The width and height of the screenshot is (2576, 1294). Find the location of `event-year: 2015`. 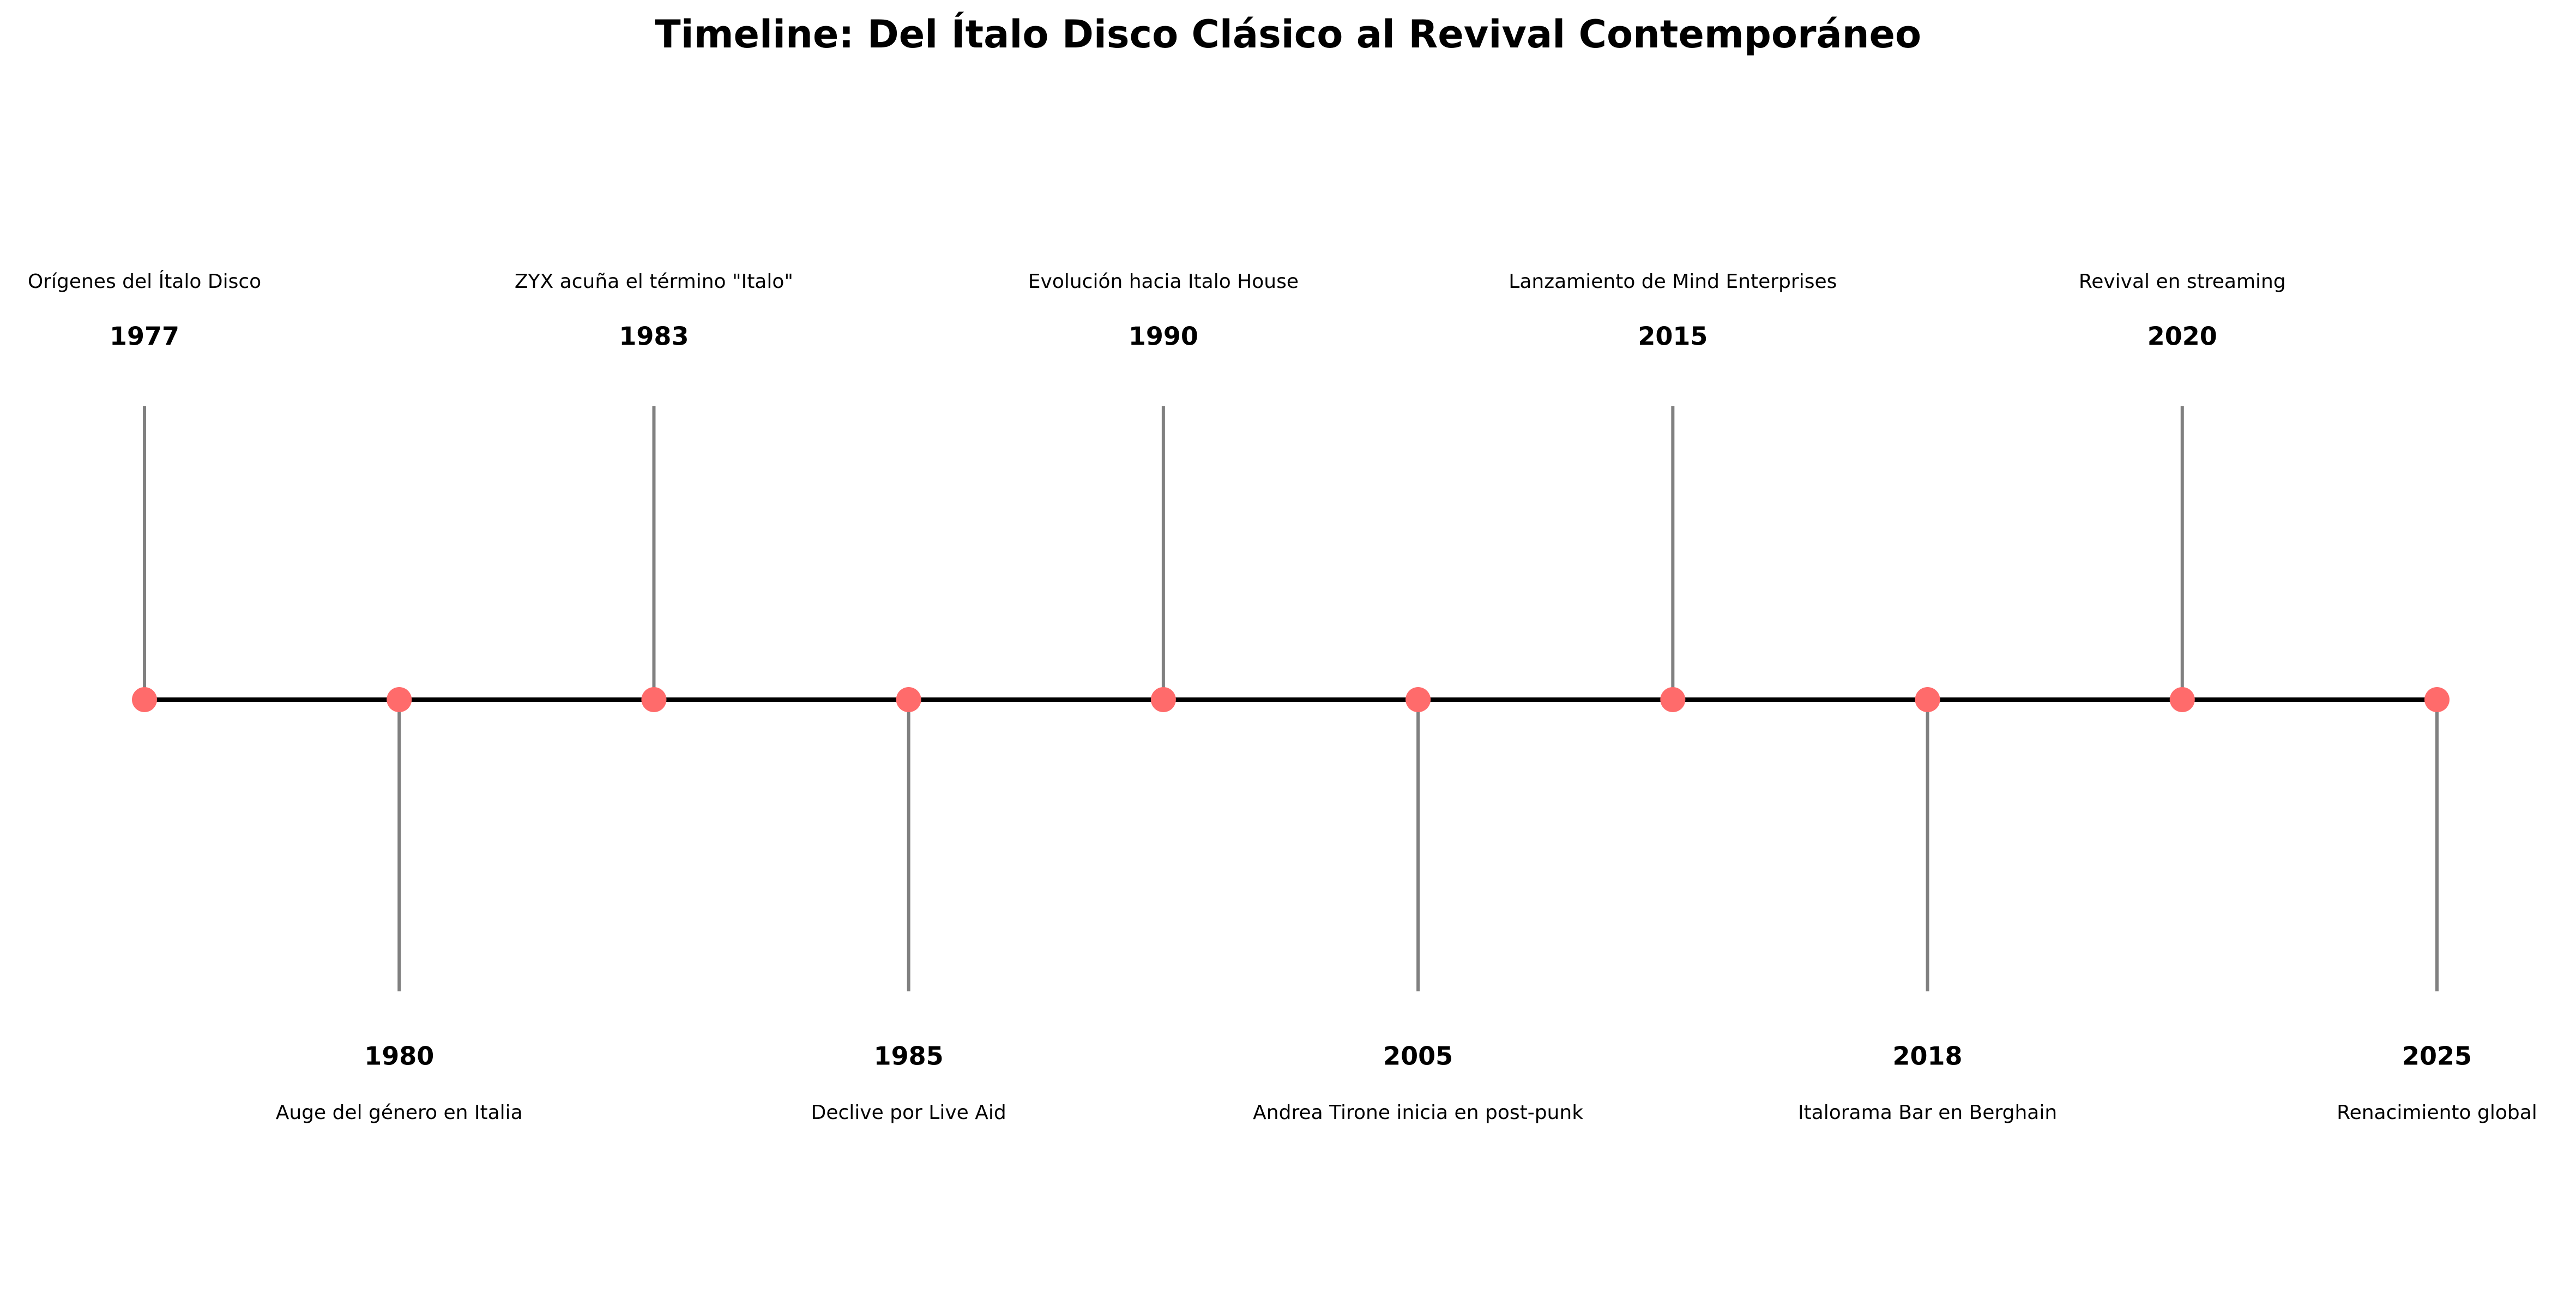

event-year: 2015 is located at coordinates (1673, 336).